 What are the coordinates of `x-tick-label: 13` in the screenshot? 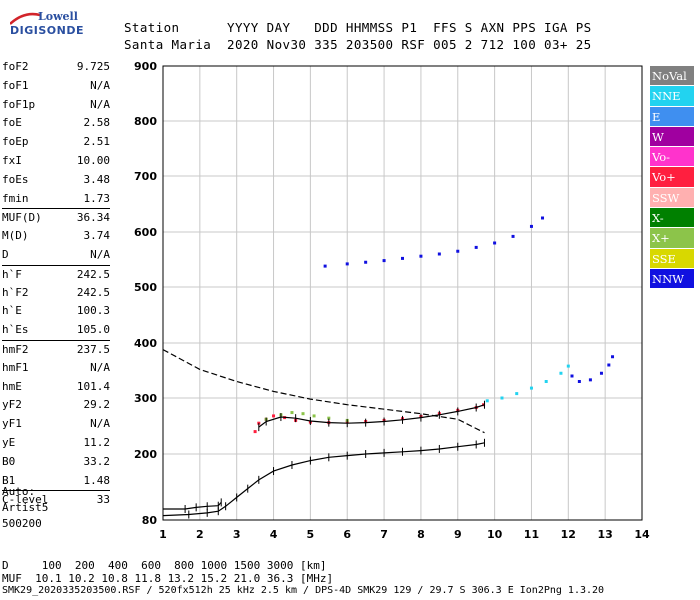 It's located at (604, 534).